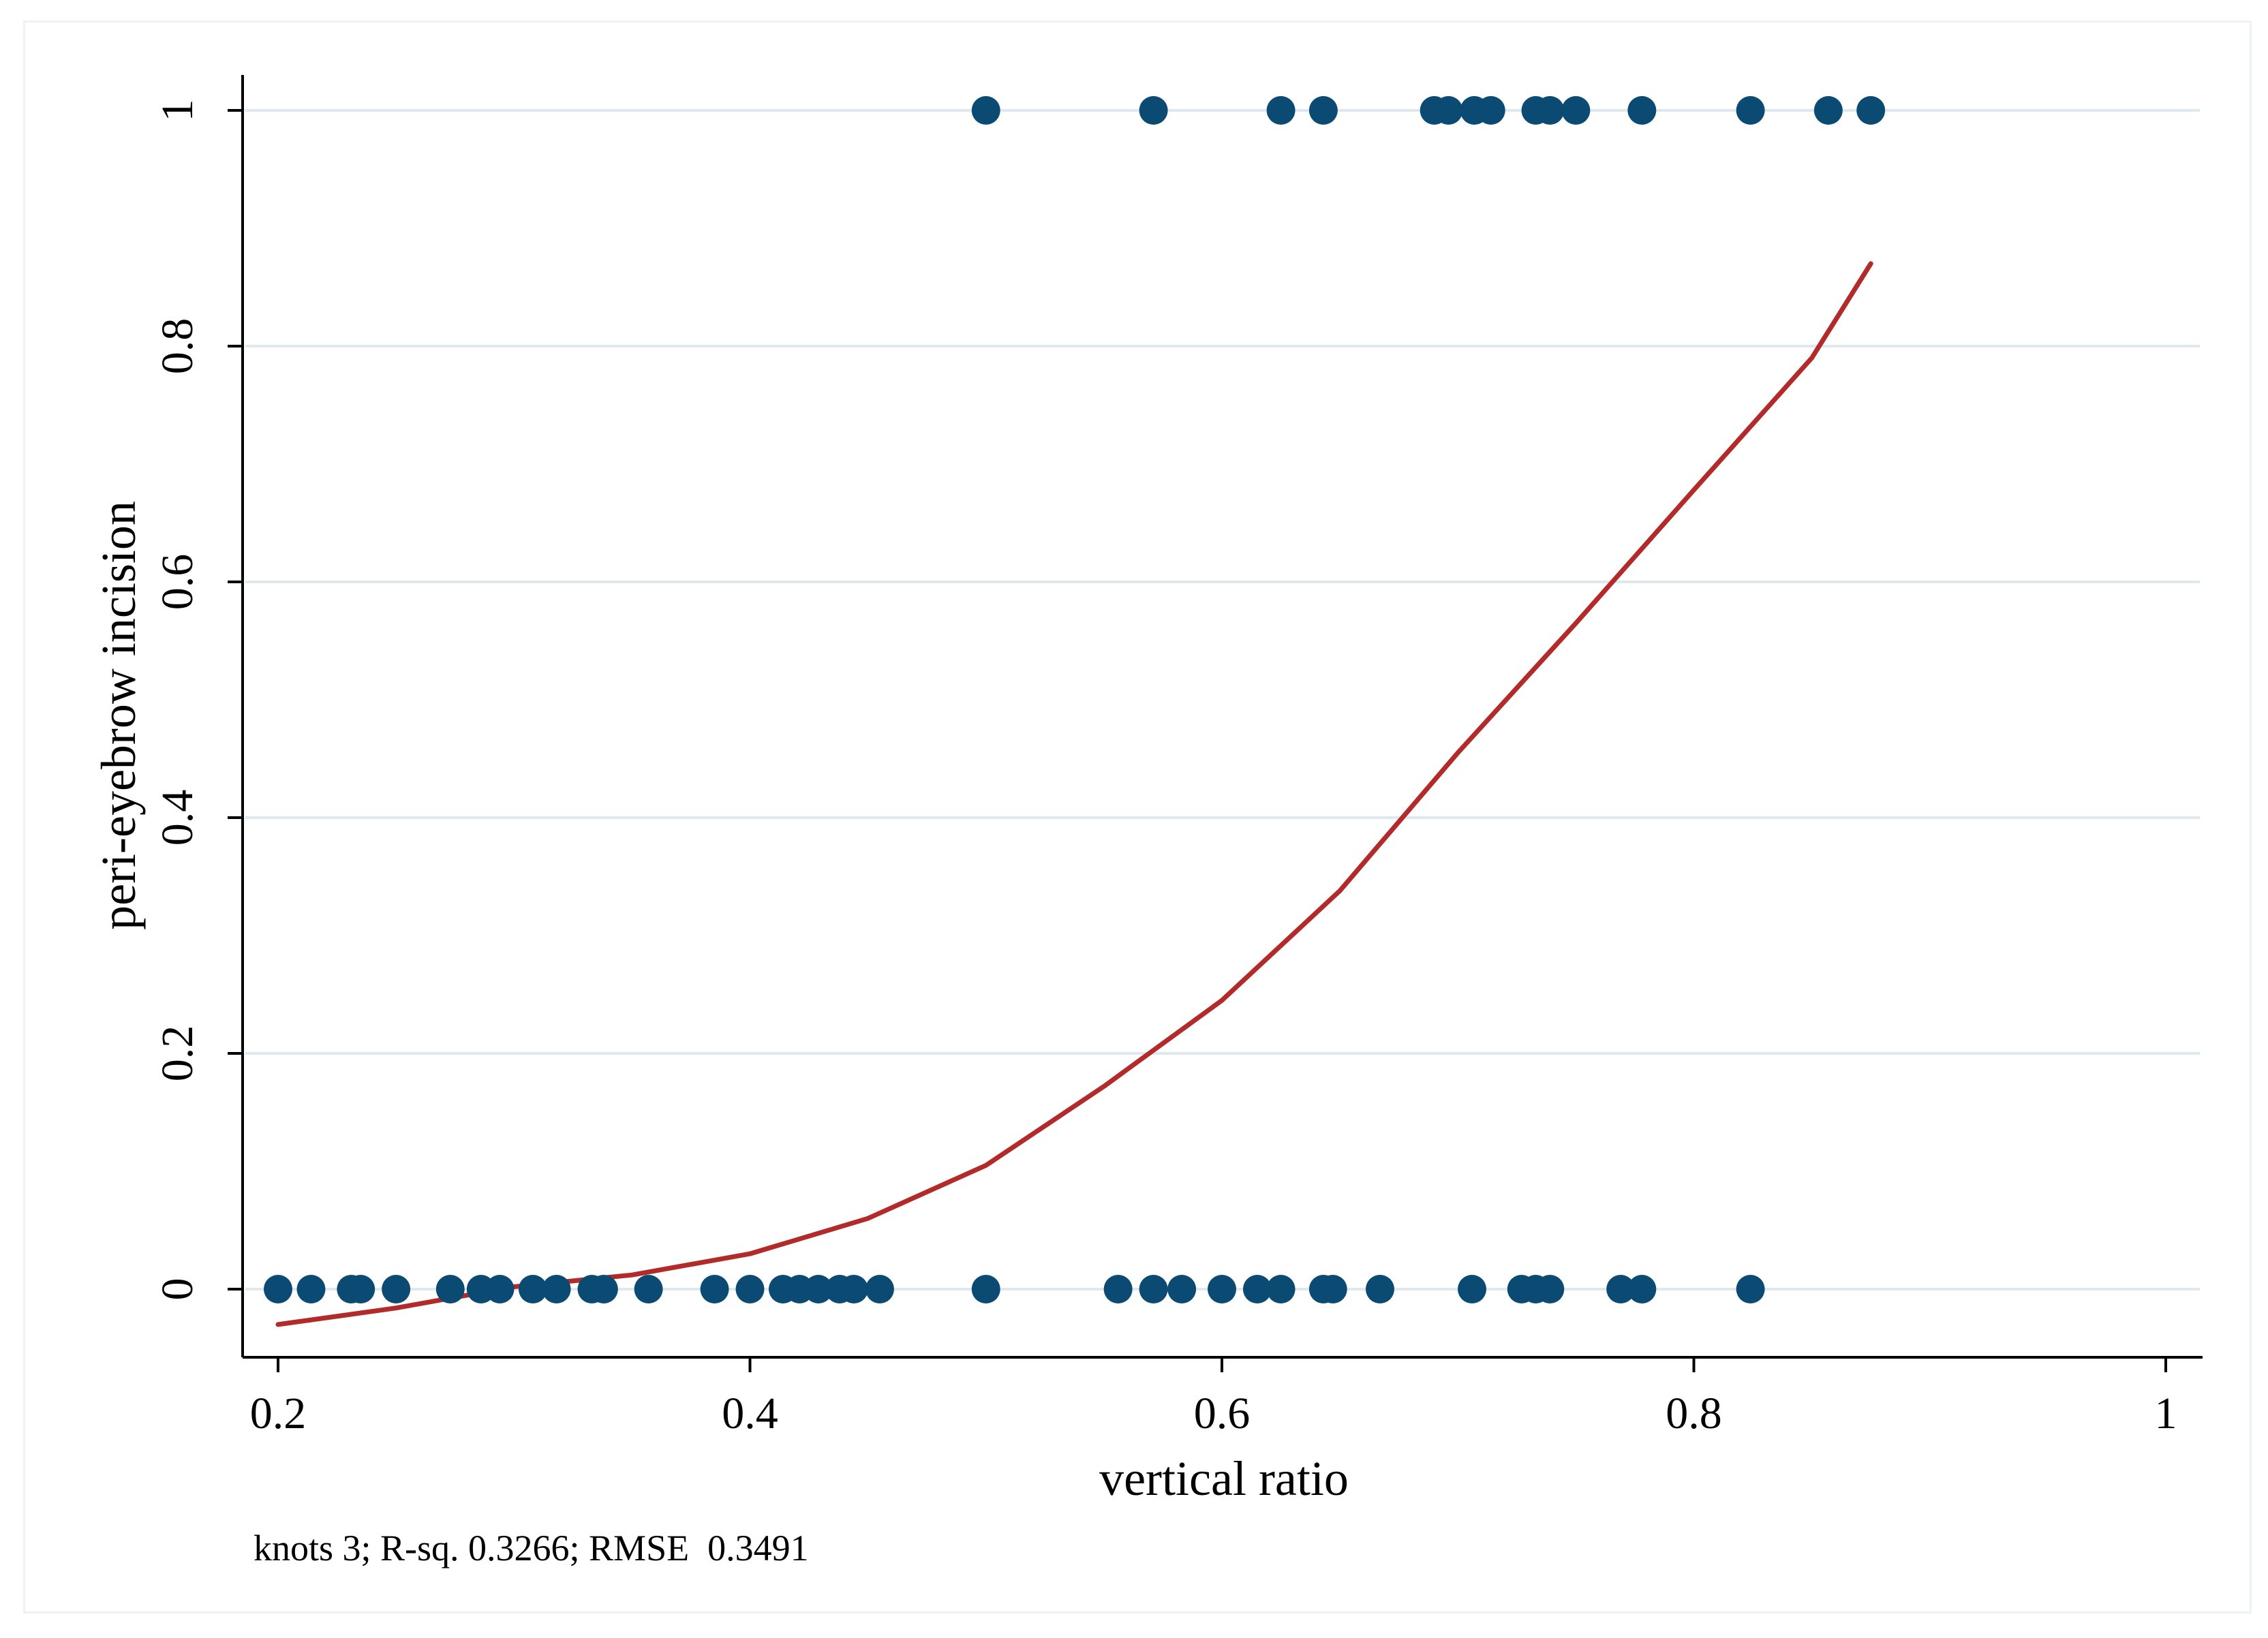  Describe the element at coordinates (2166, 1413) in the screenshot. I see `x-tick-label: 1` at that location.